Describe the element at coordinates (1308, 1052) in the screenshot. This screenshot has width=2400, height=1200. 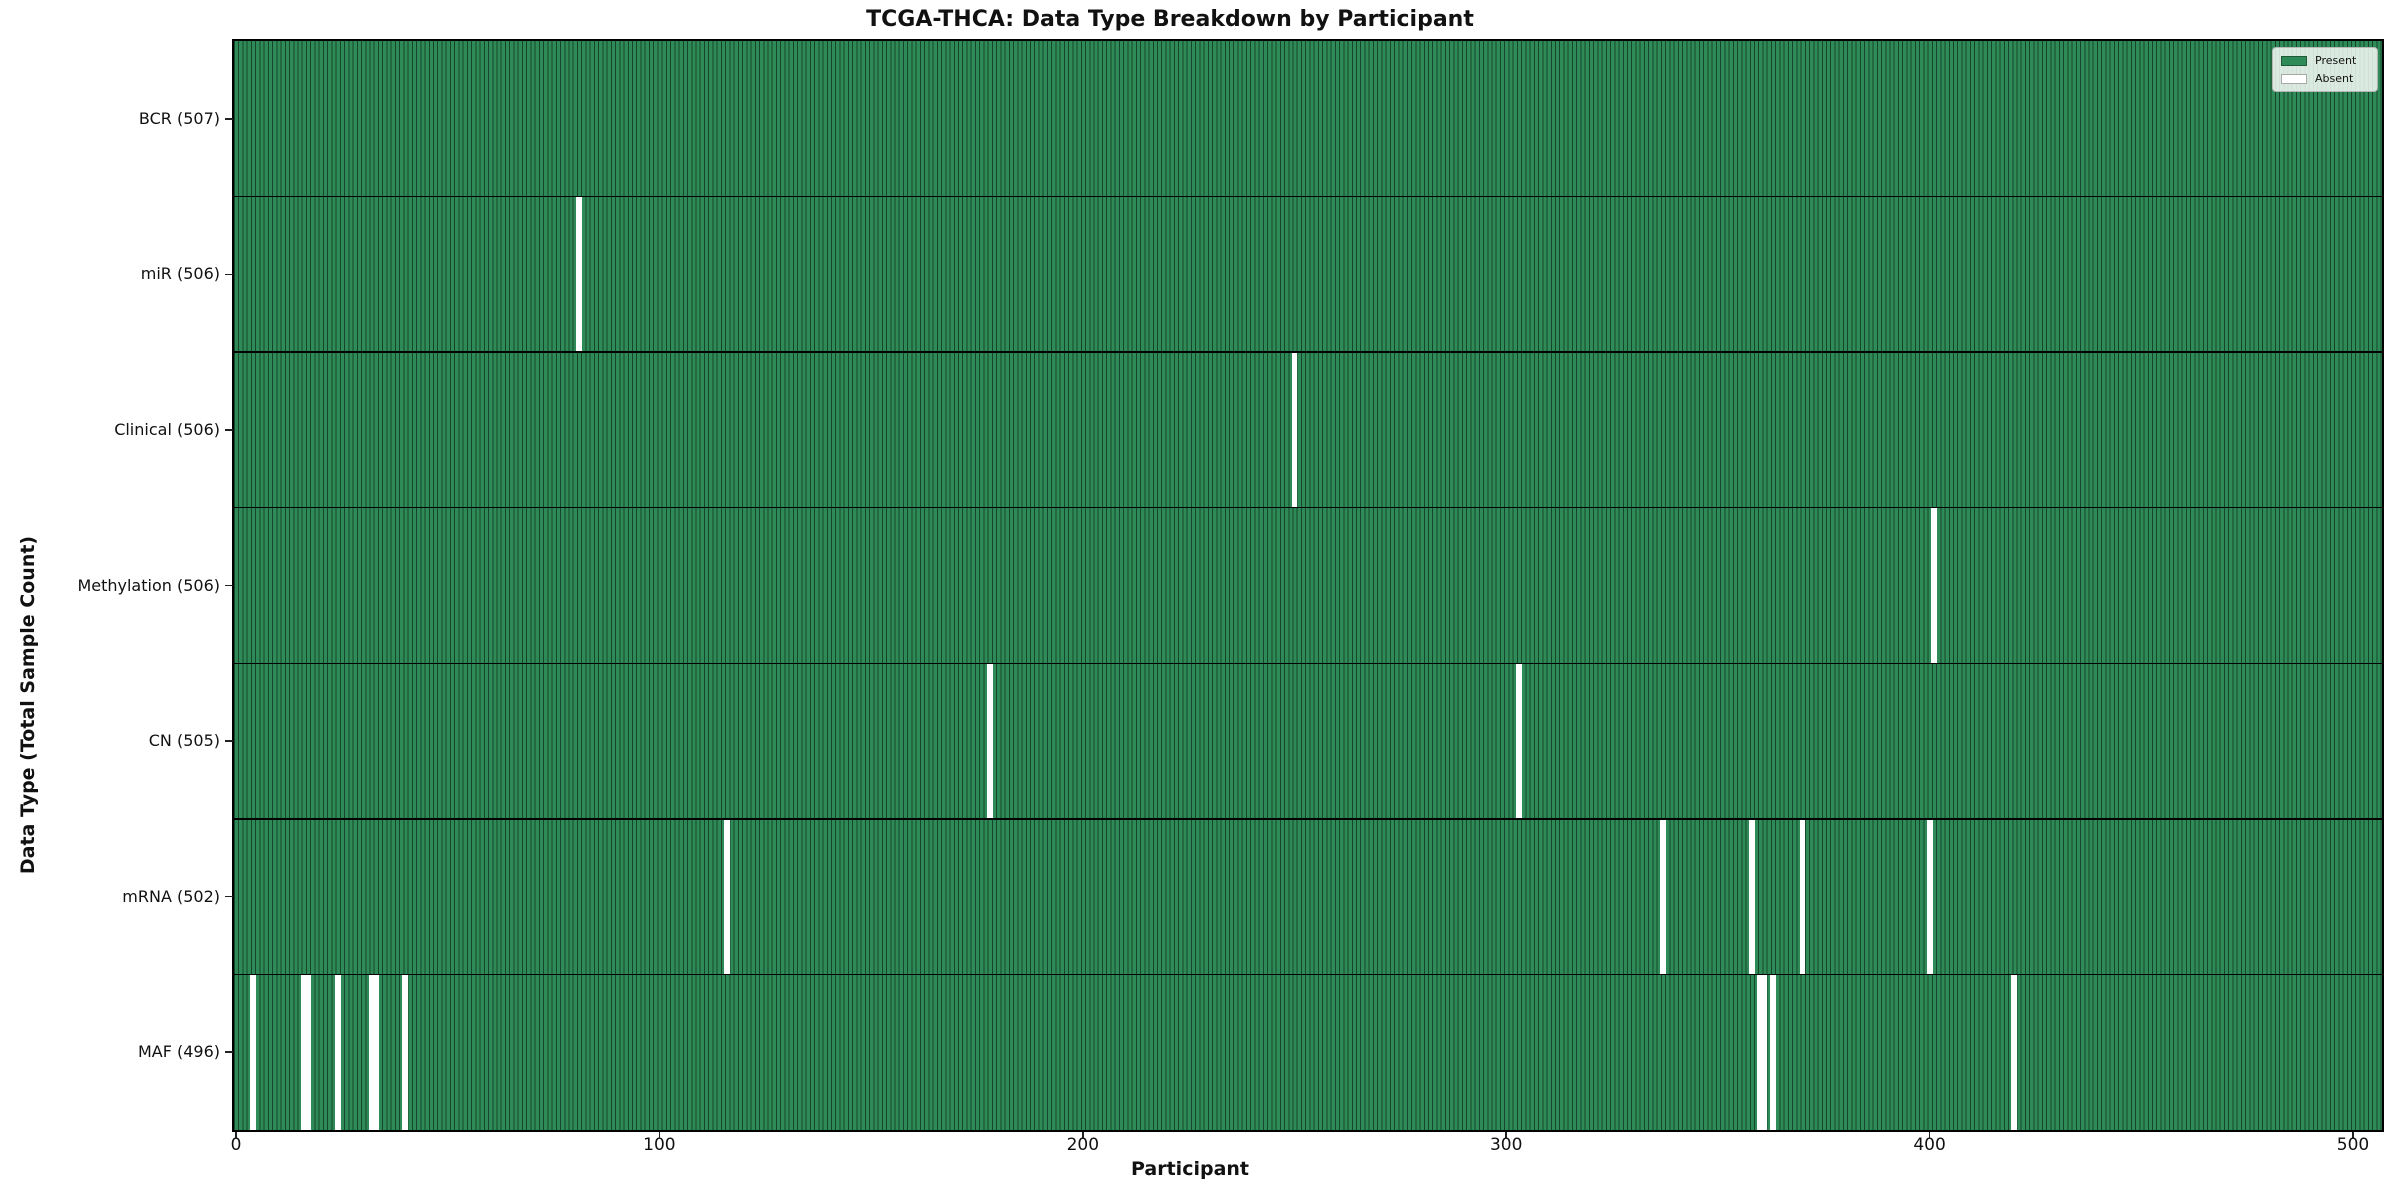
I see `row-MAF` at that location.